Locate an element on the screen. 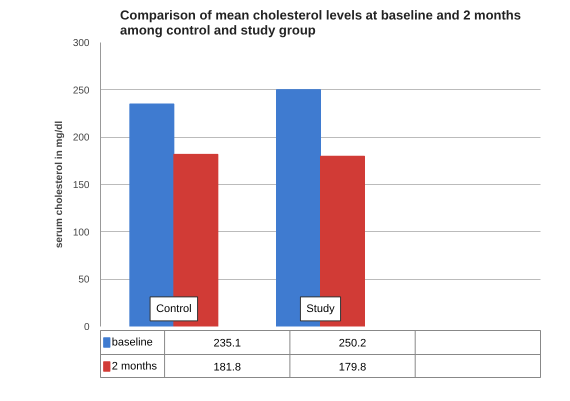 This screenshot has height=401, width=570. data-label: 179.8 is located at coordinates (352, 368).